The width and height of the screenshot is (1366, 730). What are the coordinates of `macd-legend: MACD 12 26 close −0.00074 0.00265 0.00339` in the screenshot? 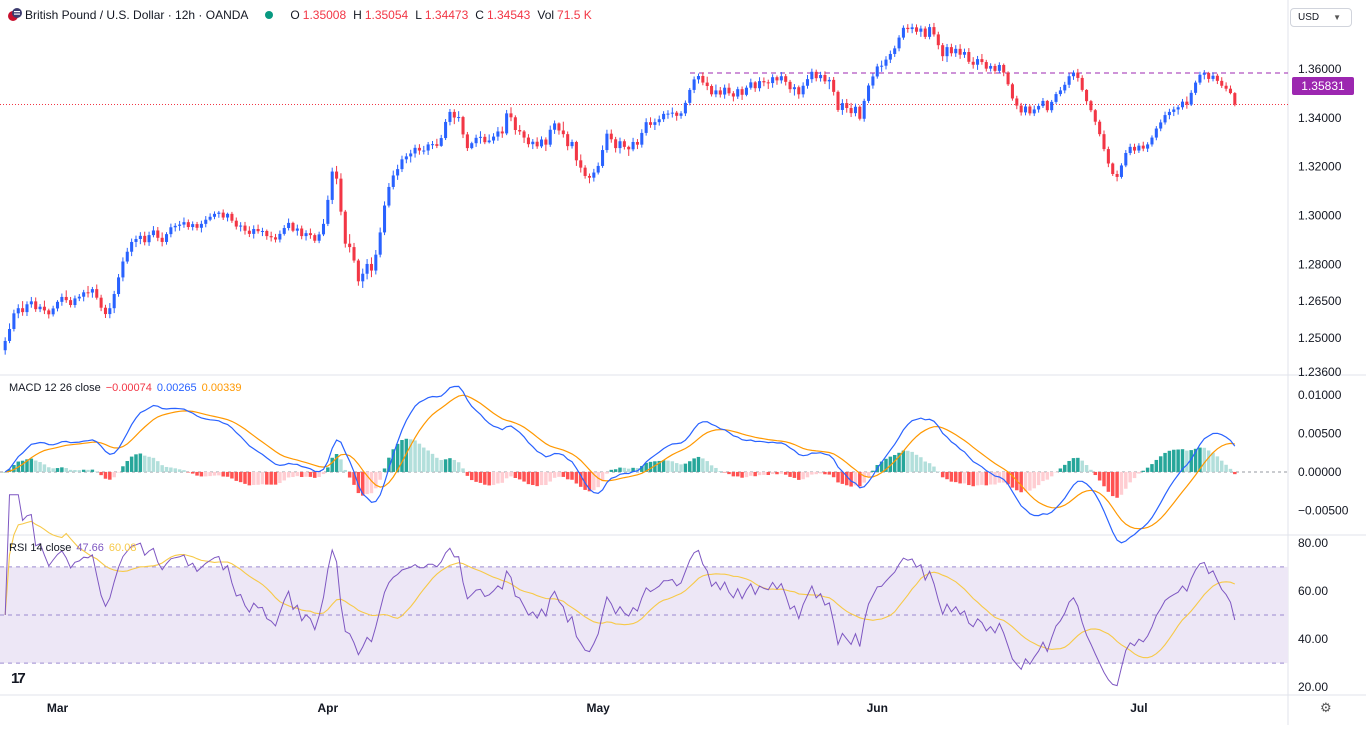 It's located at (127, 388).